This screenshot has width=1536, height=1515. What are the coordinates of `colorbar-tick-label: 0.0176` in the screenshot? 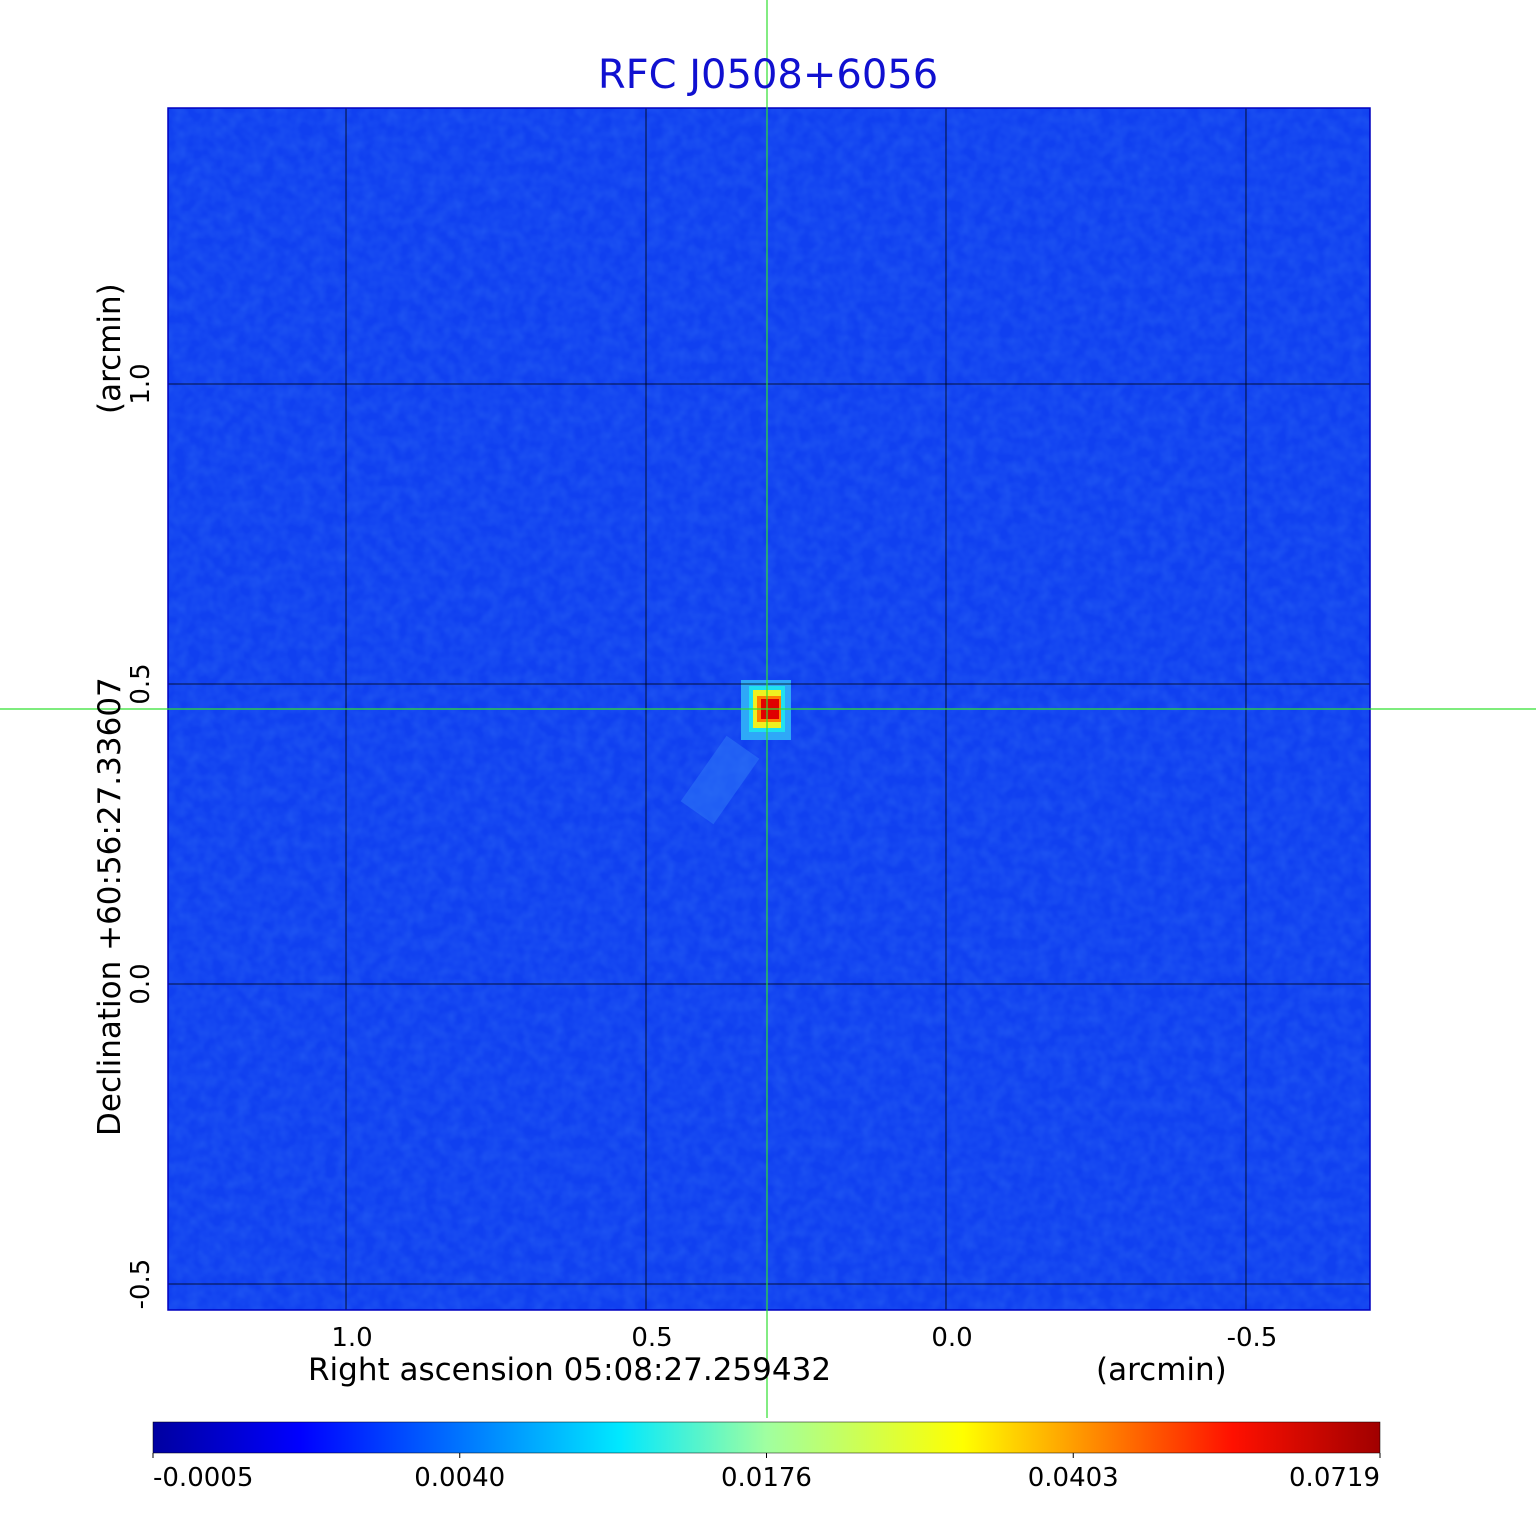 It's located at (766, 1478).